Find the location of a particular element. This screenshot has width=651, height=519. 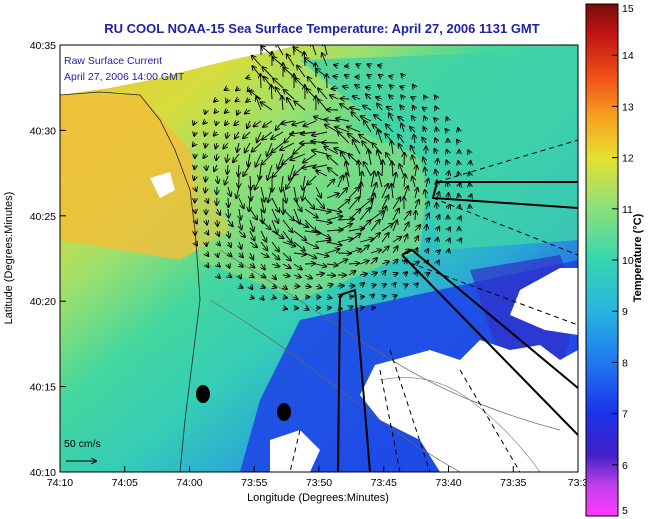

x-tick-label: 74:10 is located at coordinates (60, 483).